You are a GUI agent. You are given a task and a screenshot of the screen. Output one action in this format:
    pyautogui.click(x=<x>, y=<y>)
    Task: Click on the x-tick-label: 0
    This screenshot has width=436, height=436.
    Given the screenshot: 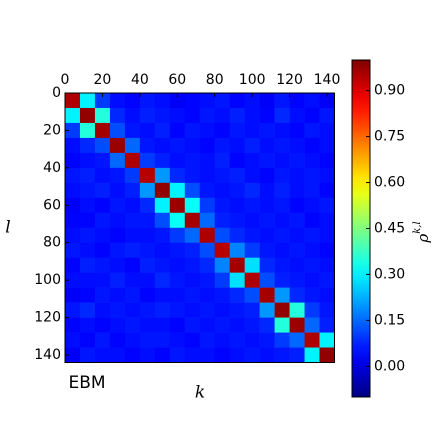 What is the action you would take?
    pyautogui.click(x=65, y=80)
    